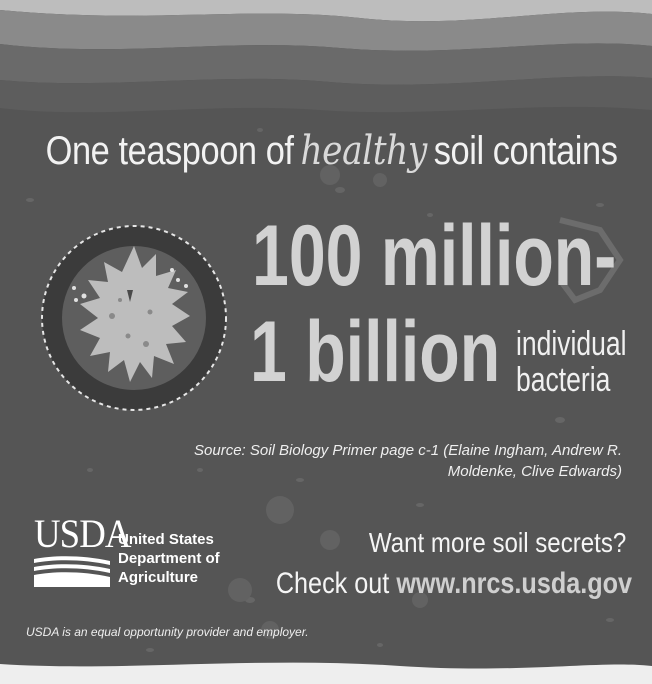 The image size is (652, 684). I want to click on agency-line-2: Department of, so click(169, 558).